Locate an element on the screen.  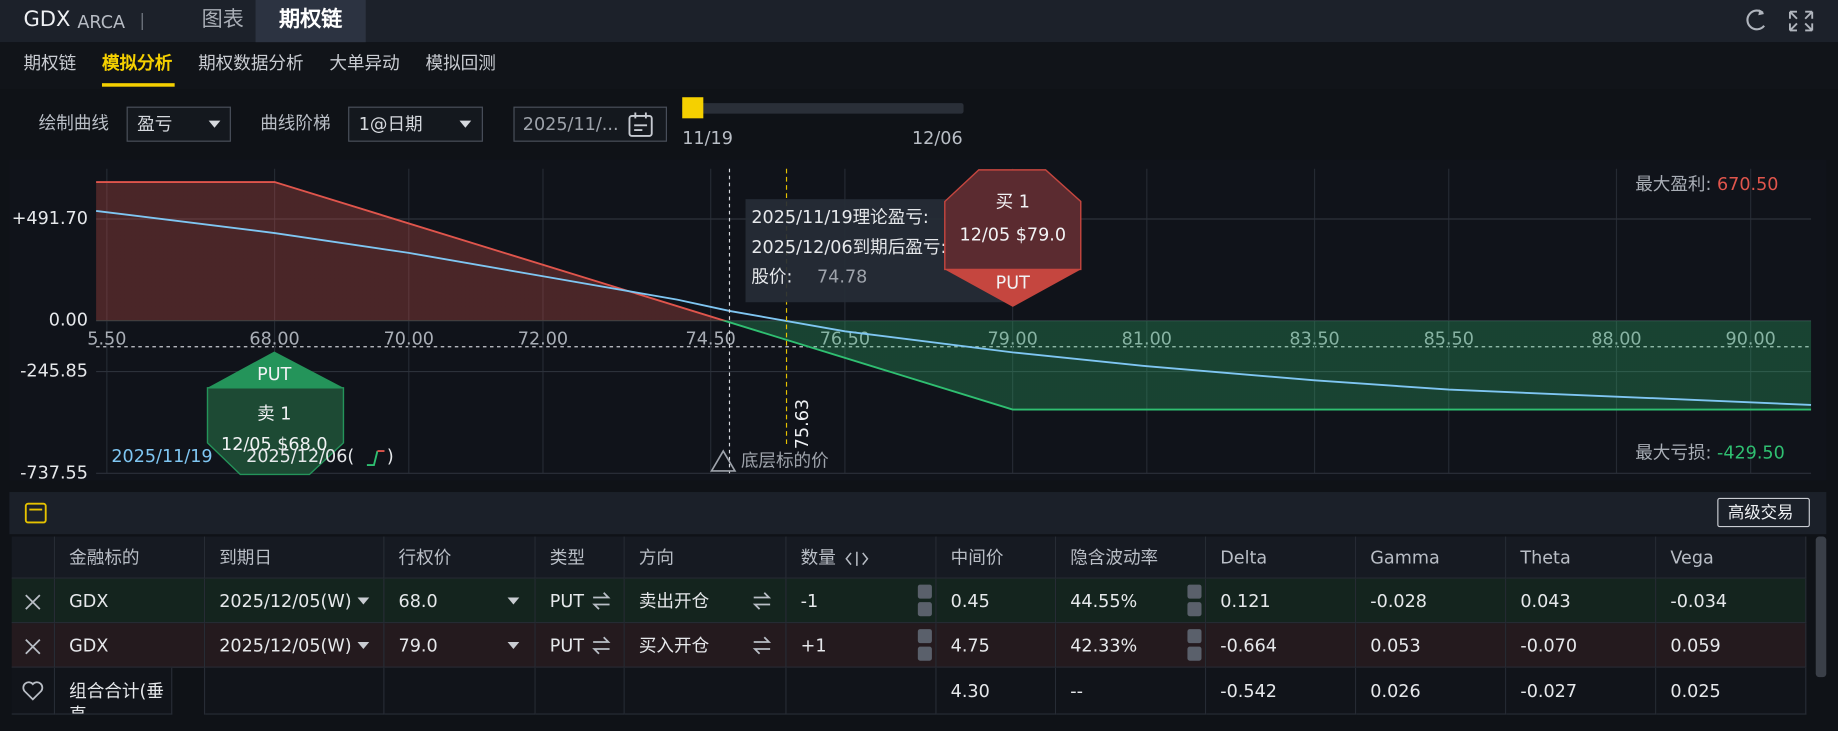
tab is located at coordinates (310, 21).